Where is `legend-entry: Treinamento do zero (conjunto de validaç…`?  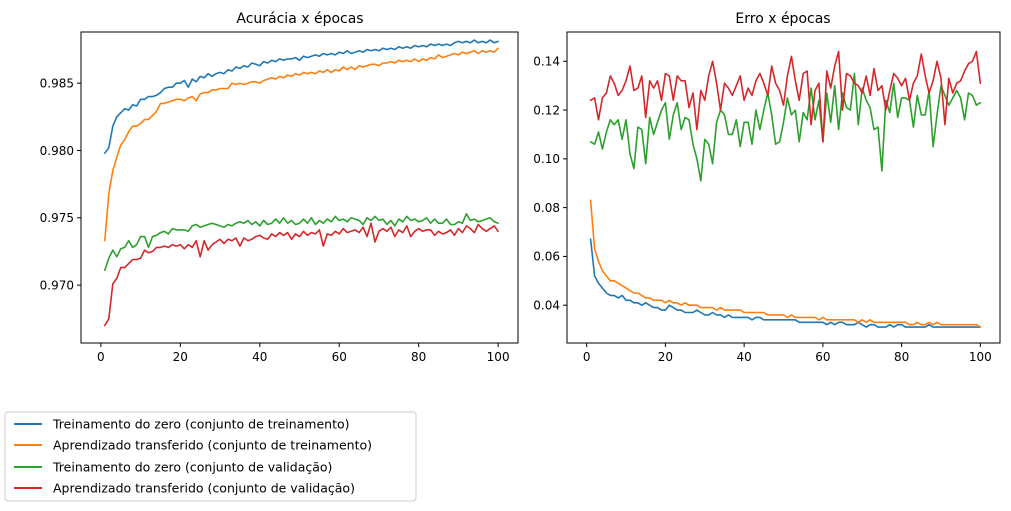 legend-entry: Treinamento do zero (conjunto de validaç… is located at coordinates (173, 467).